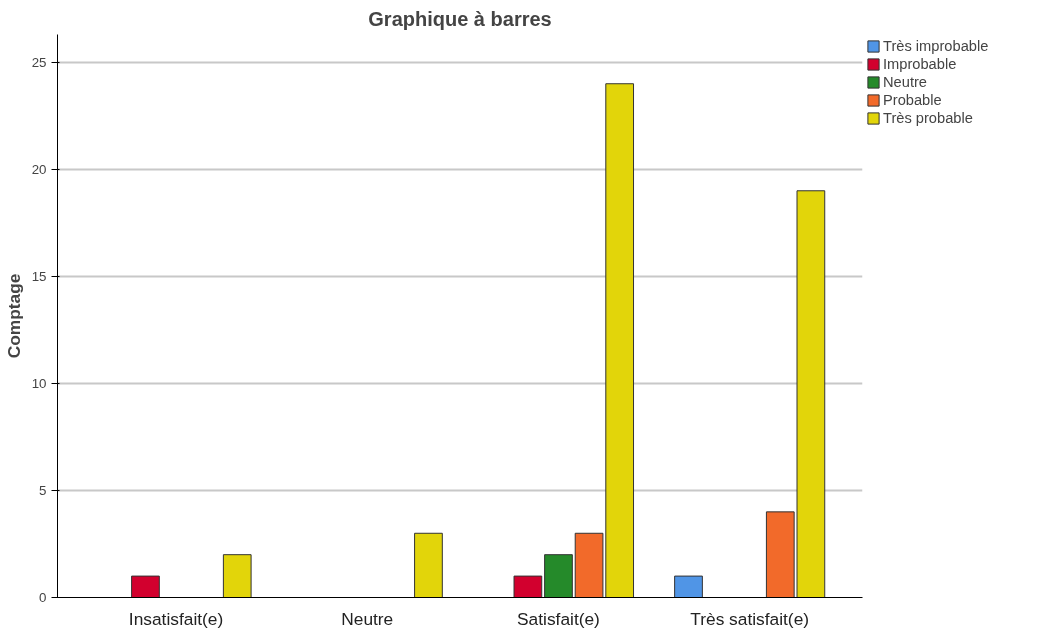 This screenshot has height=642, width=1049. Describe the element at coordinates (43, 490) in the screenshot. I see `y-tick-label: 5` at that location.